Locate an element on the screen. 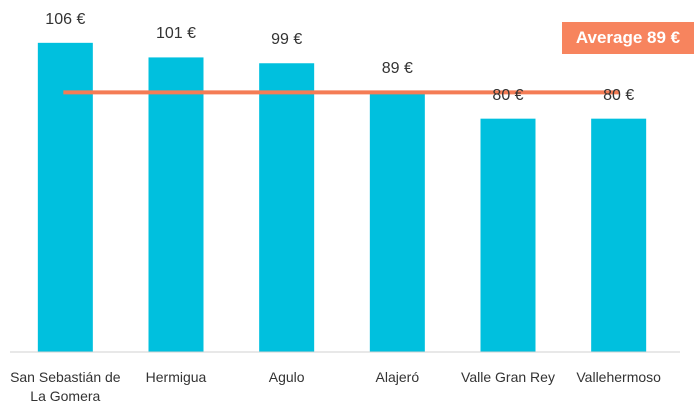  x-tick-label: Vallehermoso is located at coordinates (618, 377).